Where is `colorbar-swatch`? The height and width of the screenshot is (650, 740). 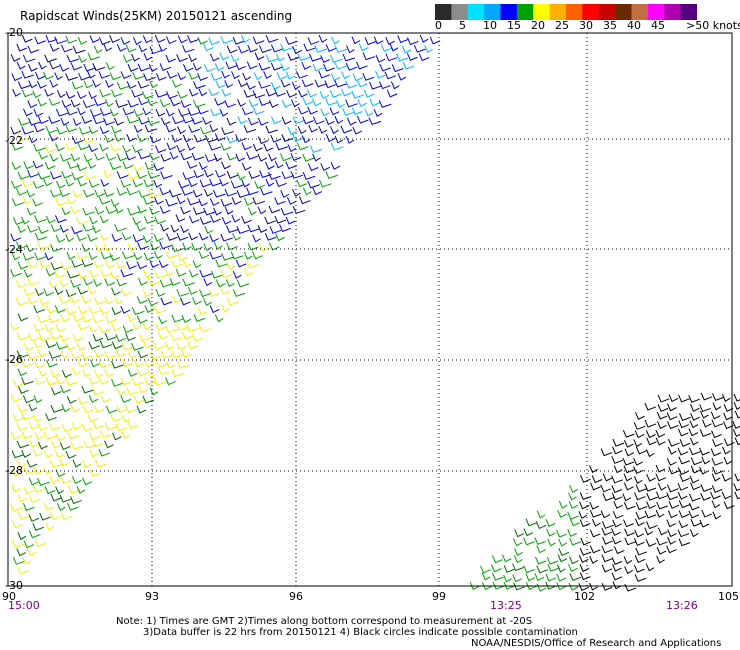
colorbar-swatch is located at coordinates (640, 12).